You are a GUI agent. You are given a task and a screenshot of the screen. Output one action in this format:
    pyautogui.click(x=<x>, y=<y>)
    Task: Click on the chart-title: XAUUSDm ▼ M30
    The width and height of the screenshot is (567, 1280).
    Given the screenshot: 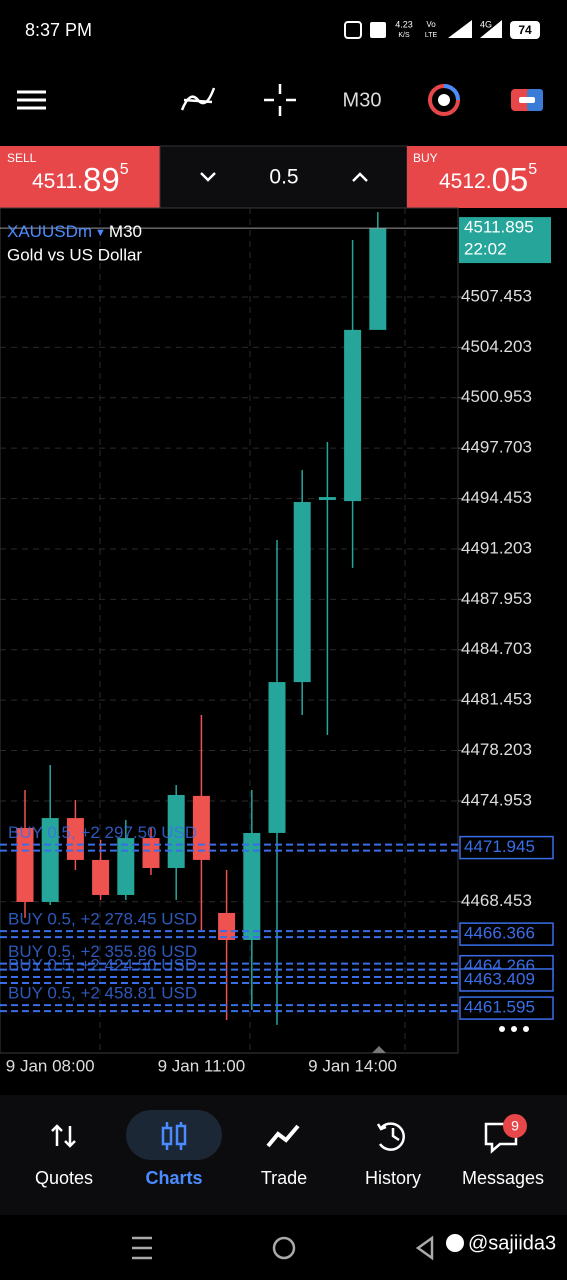 What is the action you would take?
    pyautogui.click(x=74, y=231)
    